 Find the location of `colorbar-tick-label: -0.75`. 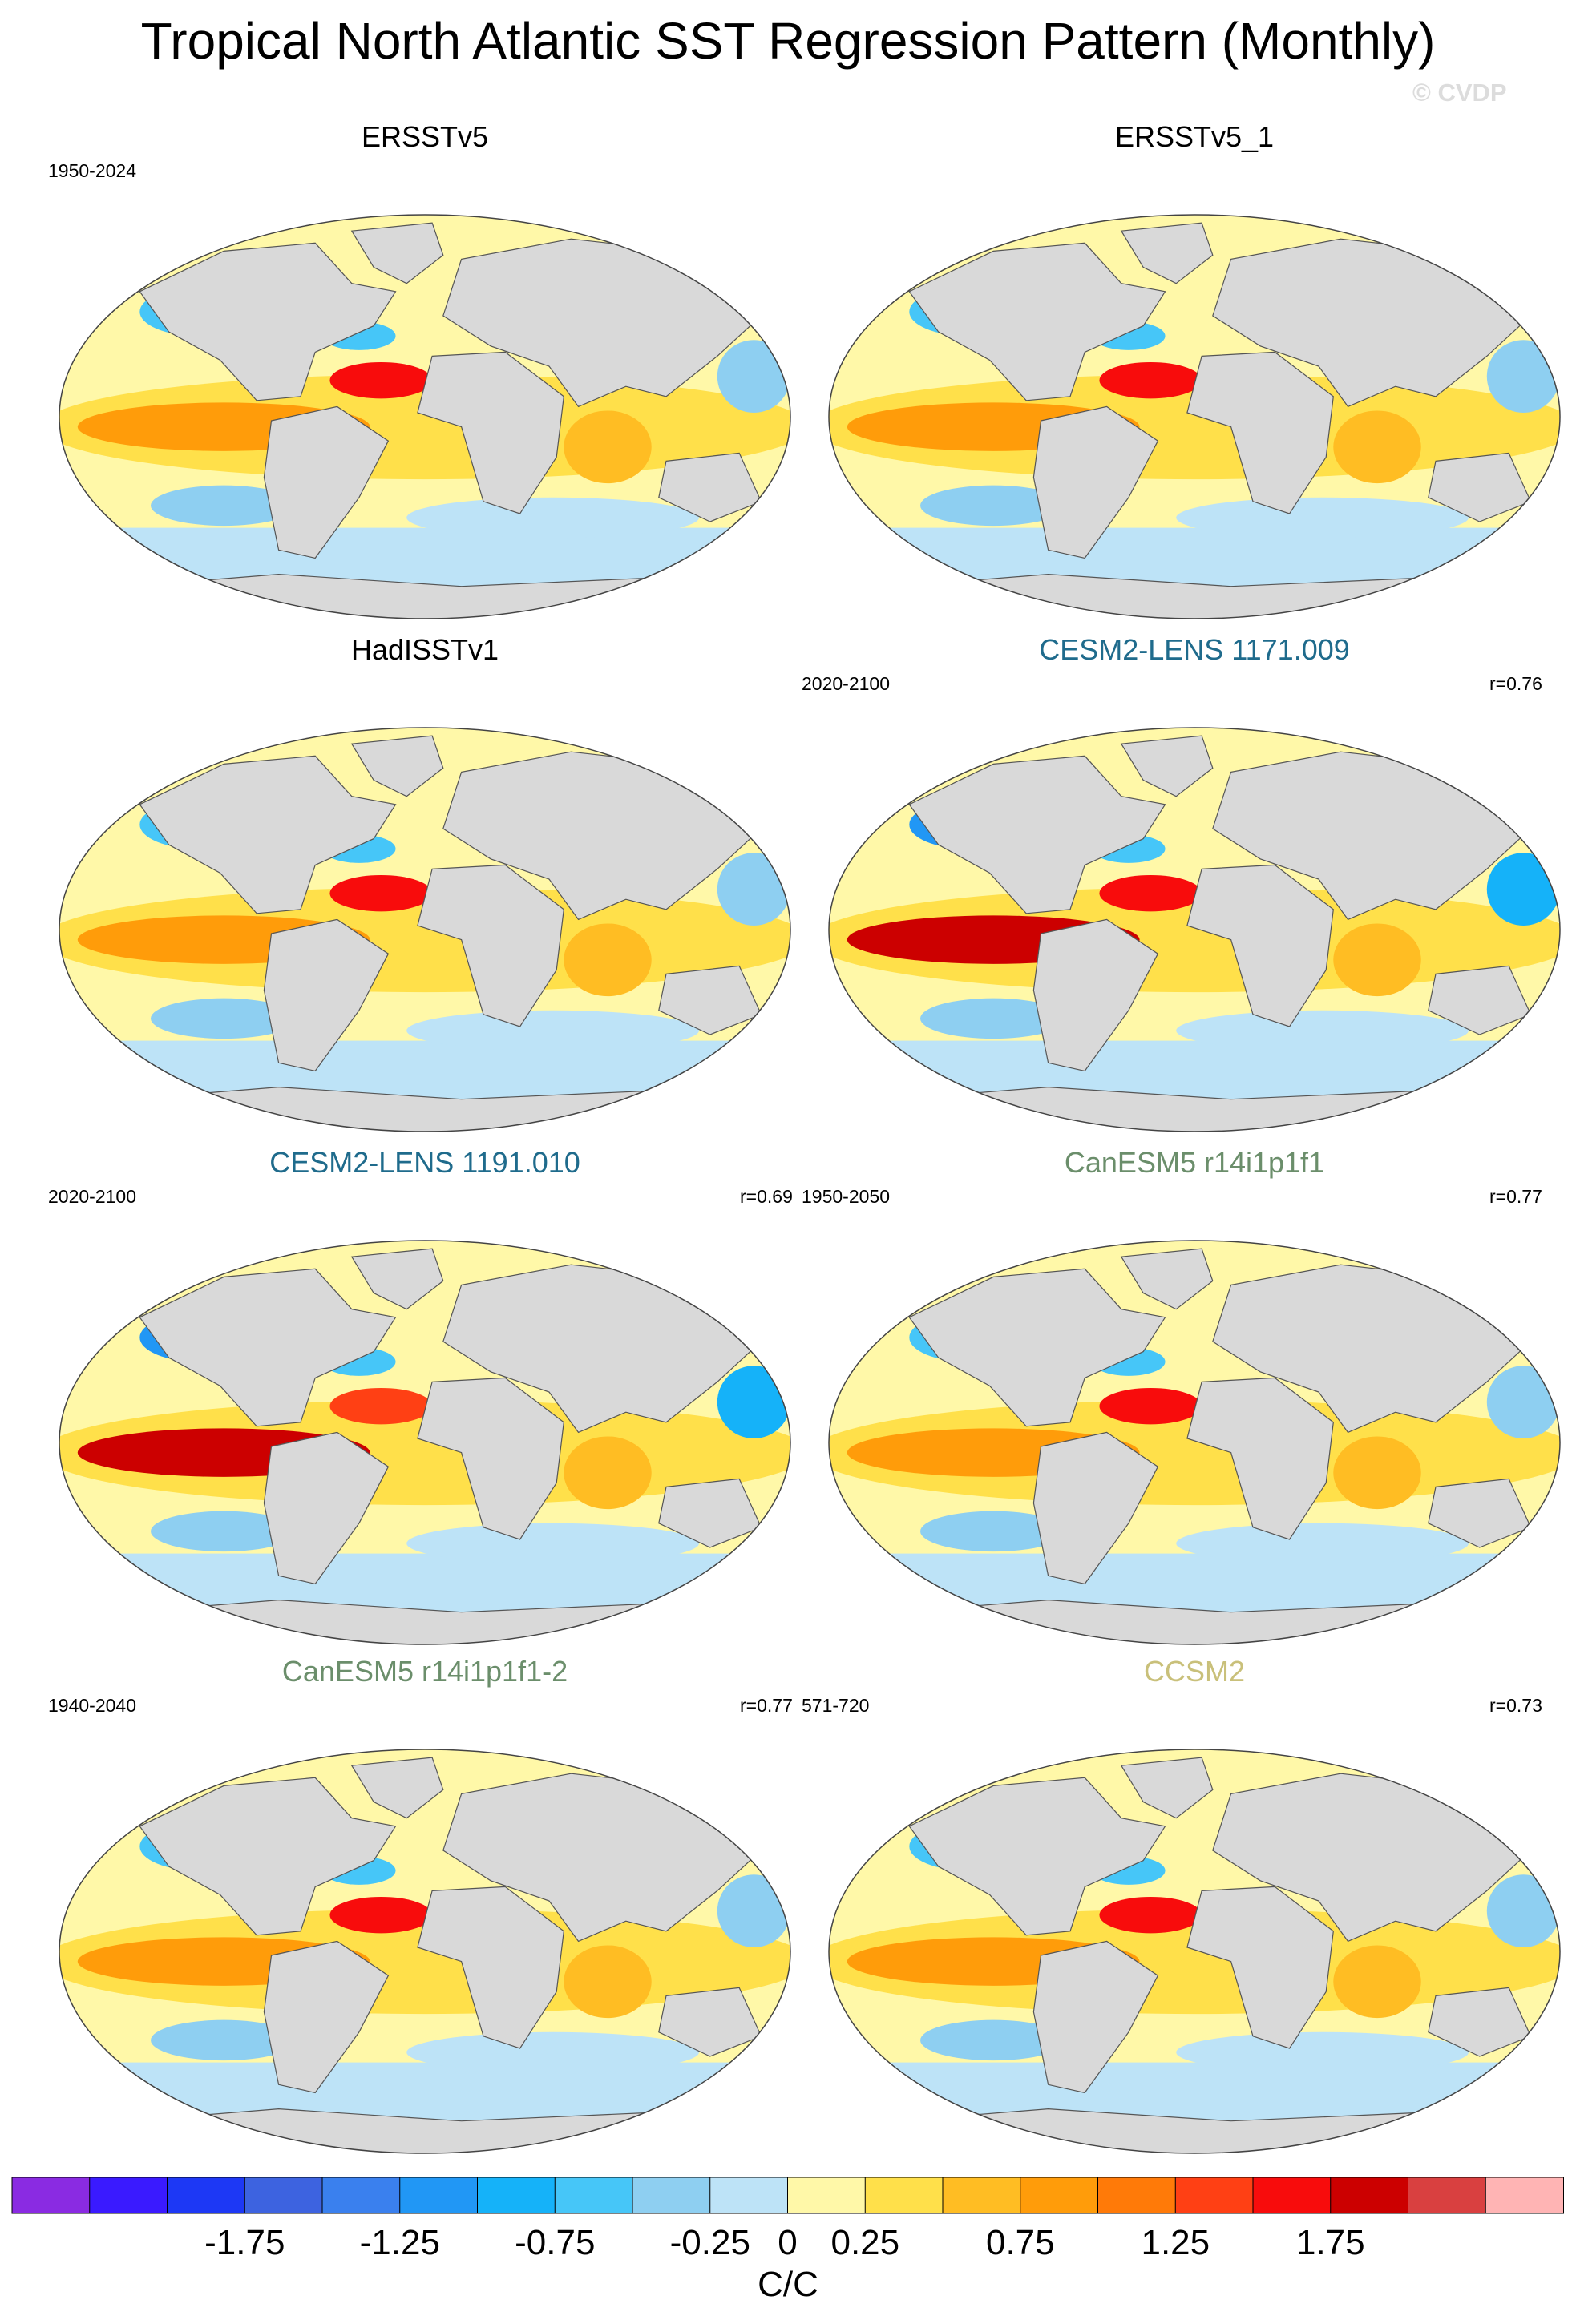

colorbar-tick-label: -0.75 is located at coordinates (555, 2242).